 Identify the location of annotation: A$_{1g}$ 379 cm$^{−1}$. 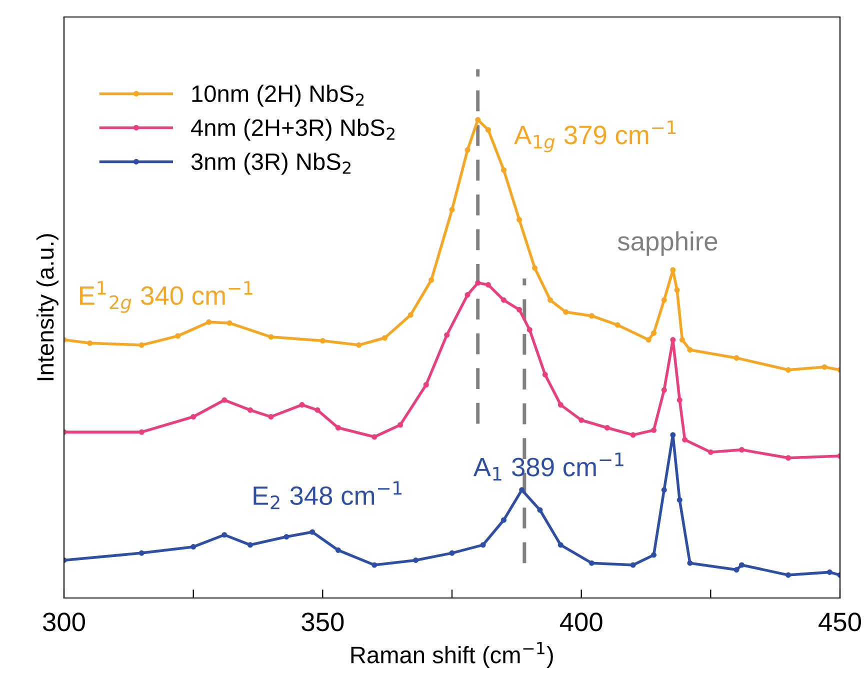
(595, 136).